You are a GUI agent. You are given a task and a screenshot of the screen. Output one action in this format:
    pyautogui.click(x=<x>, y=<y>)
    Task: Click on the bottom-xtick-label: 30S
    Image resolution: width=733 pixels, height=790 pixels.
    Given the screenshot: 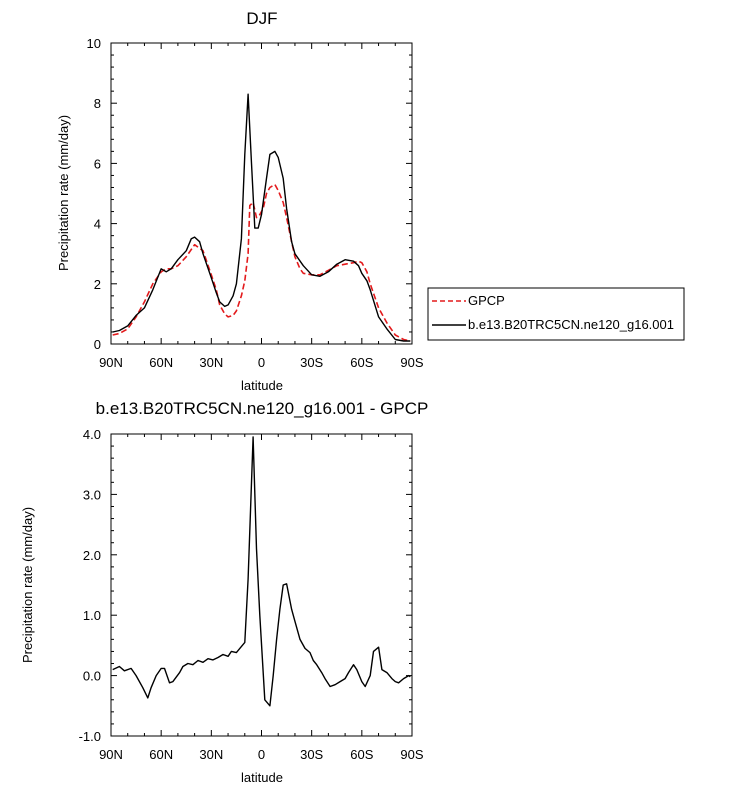 What is the action you would take?
    pyautogui.click(x=311, y=754)
    